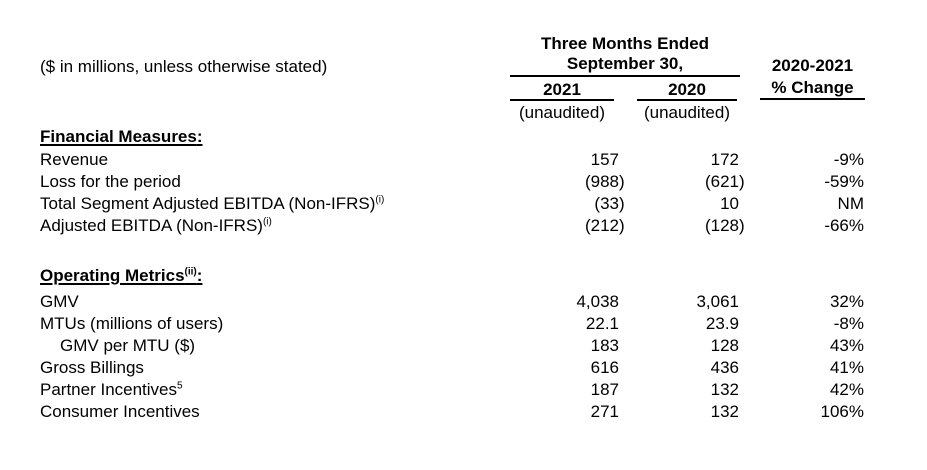  What do you see at coordinates (724, 367) in the screenshot?
I see `value-2020: 436` at bounding box center [724, 367].